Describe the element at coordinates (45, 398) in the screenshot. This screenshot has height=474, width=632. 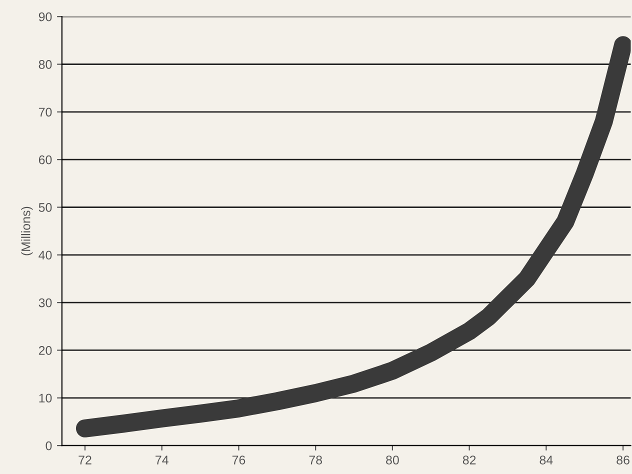
I see `y-tick-label: 10` at that location.